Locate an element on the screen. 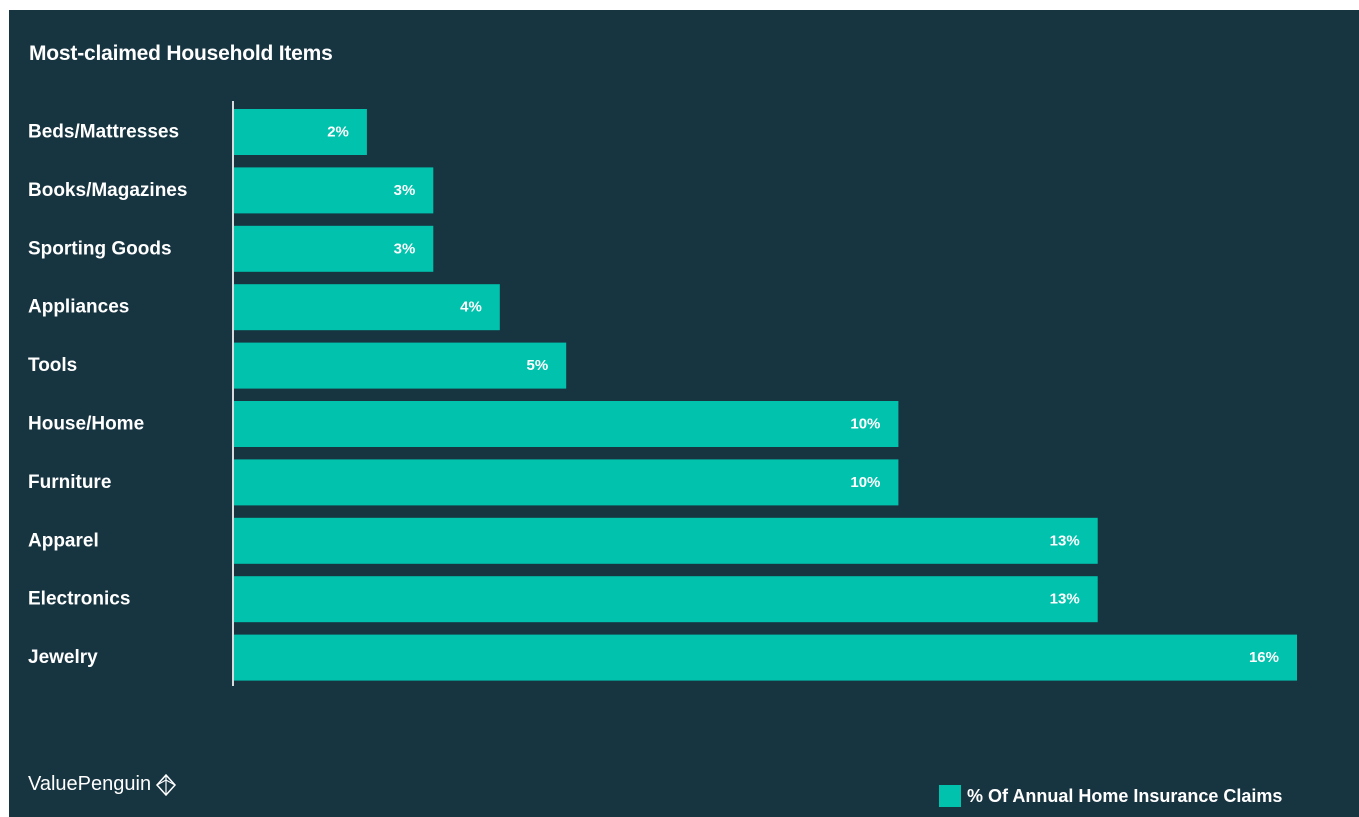 The height and width of the screenshot is (817, 1359). bar-beds-mattresses is located at coordinates (300, 132).